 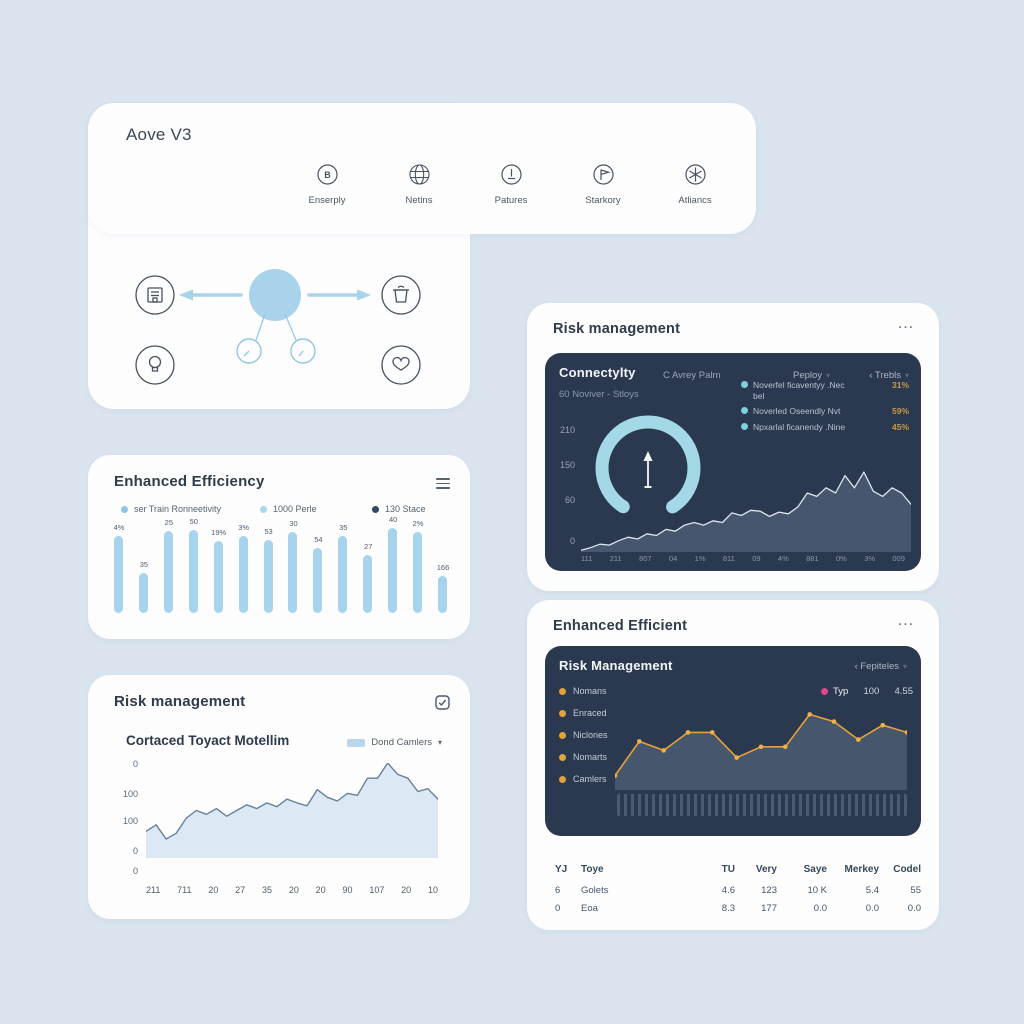 I want to click on bar-value-label: 2%, so click(x=418, y=523).